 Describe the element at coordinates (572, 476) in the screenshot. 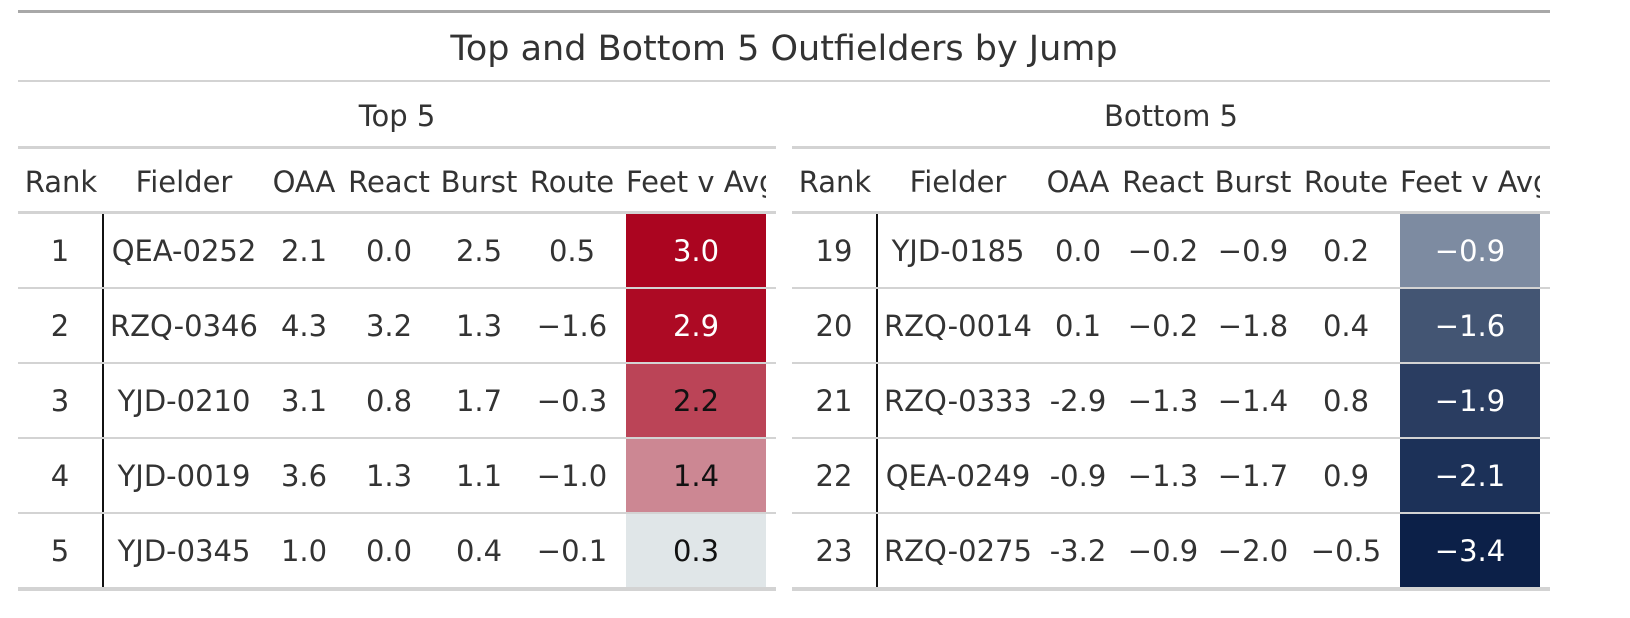

I see `route-cell: −1.0` at that location.